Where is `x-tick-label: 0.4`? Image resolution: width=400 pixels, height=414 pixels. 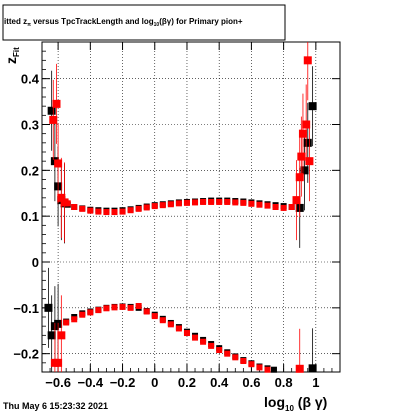
x-tick-label: 0.4 is located at coordinates (219, 382).